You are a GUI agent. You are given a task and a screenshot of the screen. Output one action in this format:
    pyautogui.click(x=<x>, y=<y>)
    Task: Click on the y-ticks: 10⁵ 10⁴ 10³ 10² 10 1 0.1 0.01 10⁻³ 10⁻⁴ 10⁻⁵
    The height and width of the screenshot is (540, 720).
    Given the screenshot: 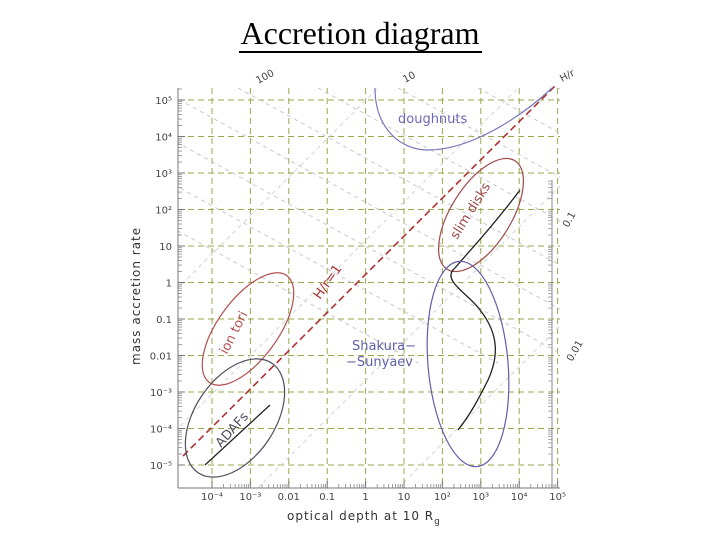 What is the action you would take?
    pyautogui.click(x=167, y=280)
    